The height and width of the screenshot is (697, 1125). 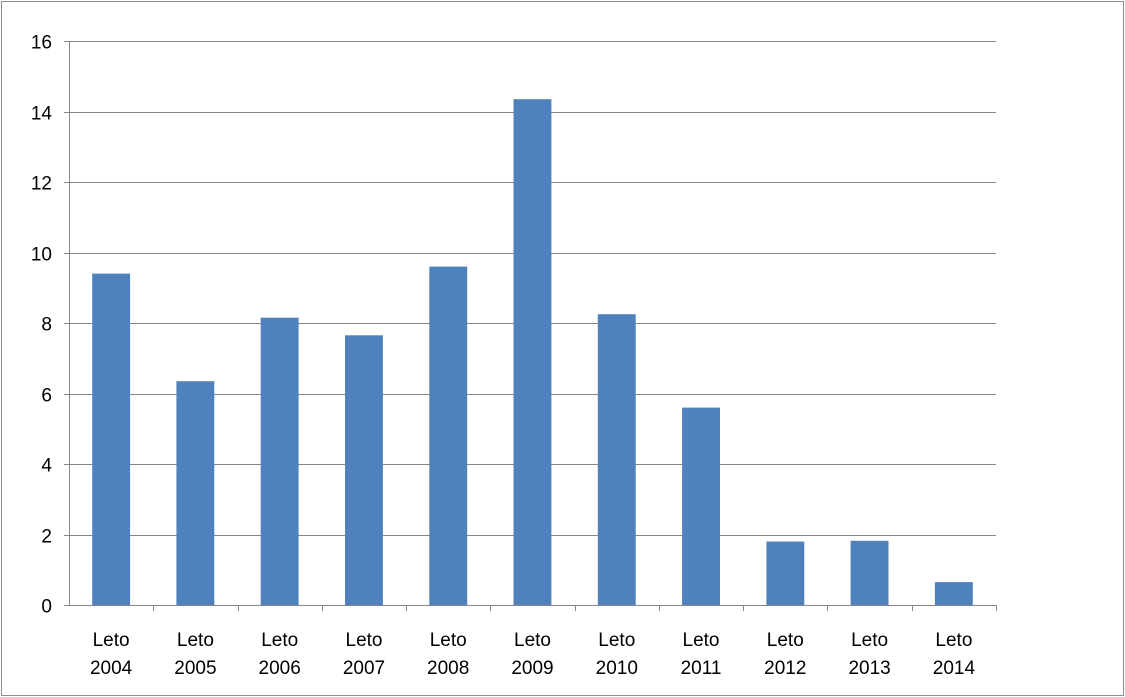 I want to click on y-tick-label-0: 0, so click(x=46, y=607).